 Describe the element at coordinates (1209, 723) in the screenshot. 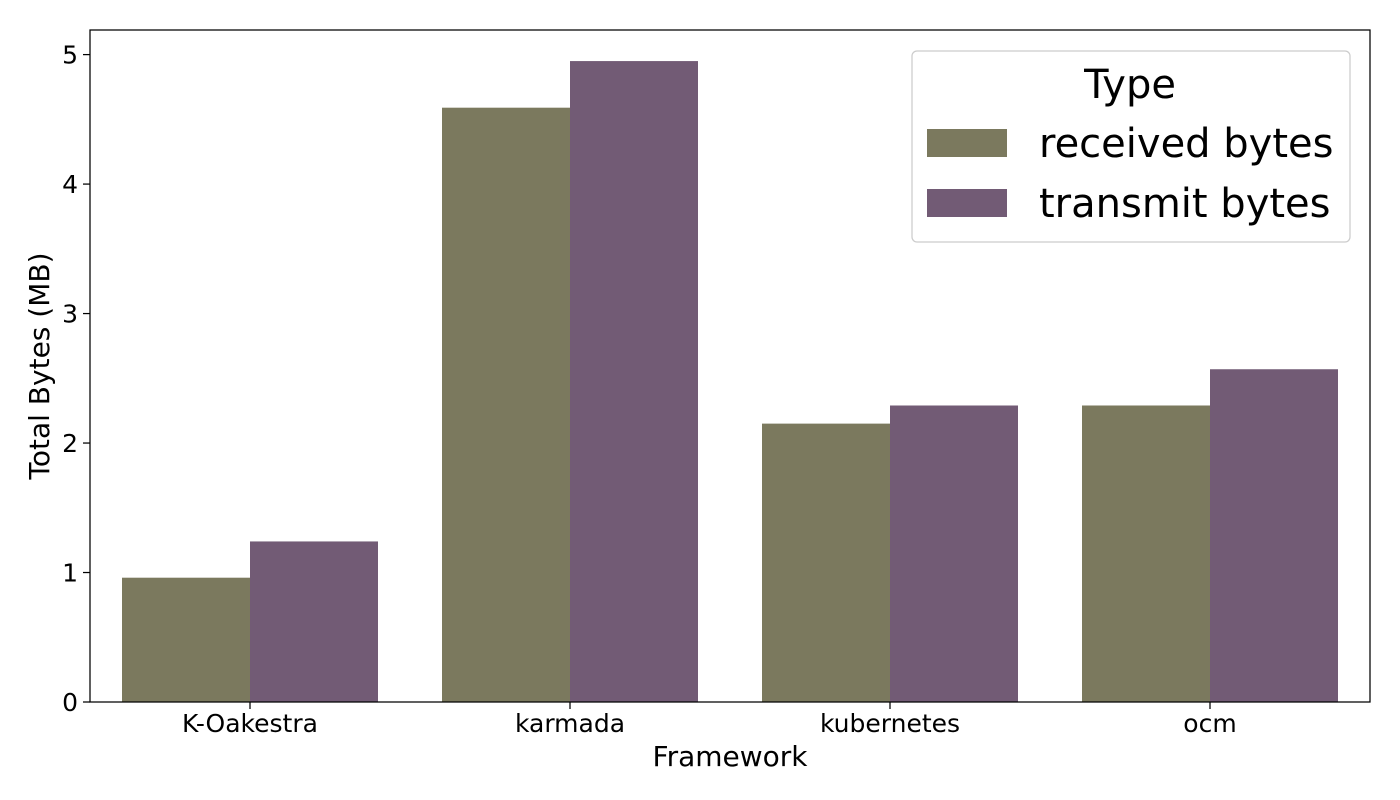

I see `x-tick-label: ocm` at that location.